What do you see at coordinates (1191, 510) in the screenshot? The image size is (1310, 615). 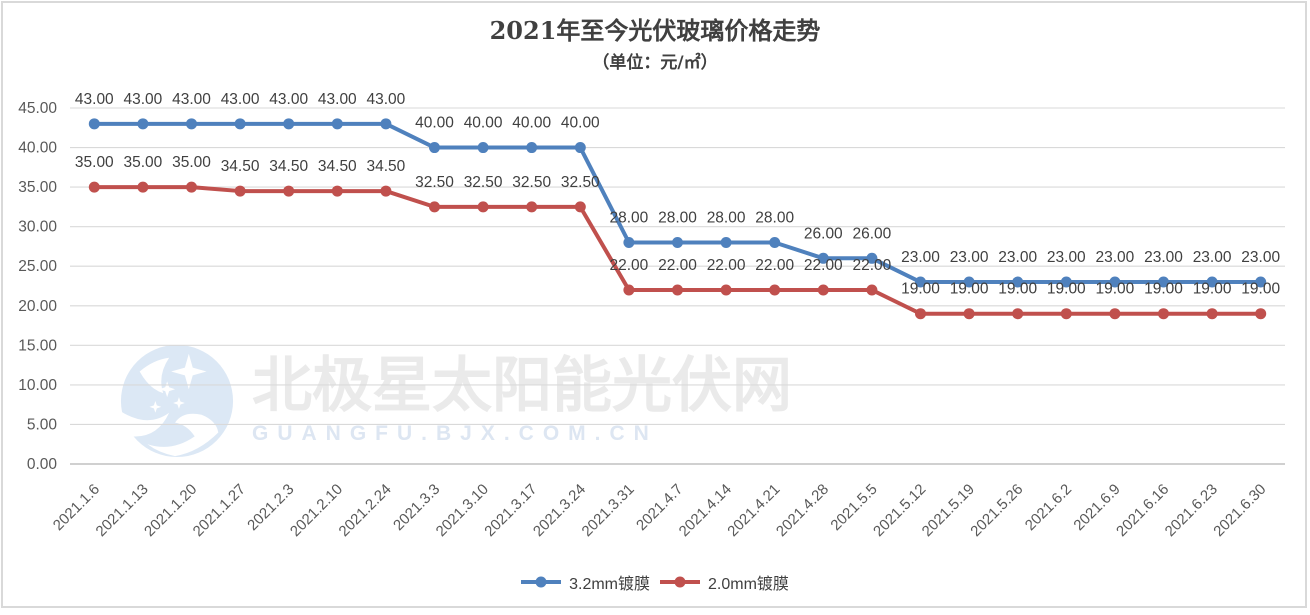 I see `x-axis-label: 2021.6.23` at bounding box center [1191, 510].